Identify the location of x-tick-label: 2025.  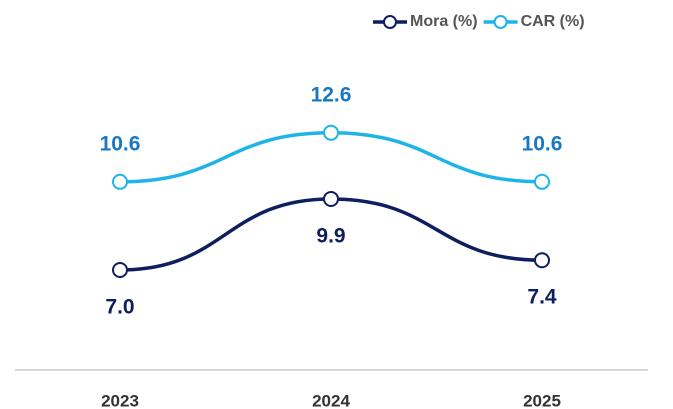
(542, 400).